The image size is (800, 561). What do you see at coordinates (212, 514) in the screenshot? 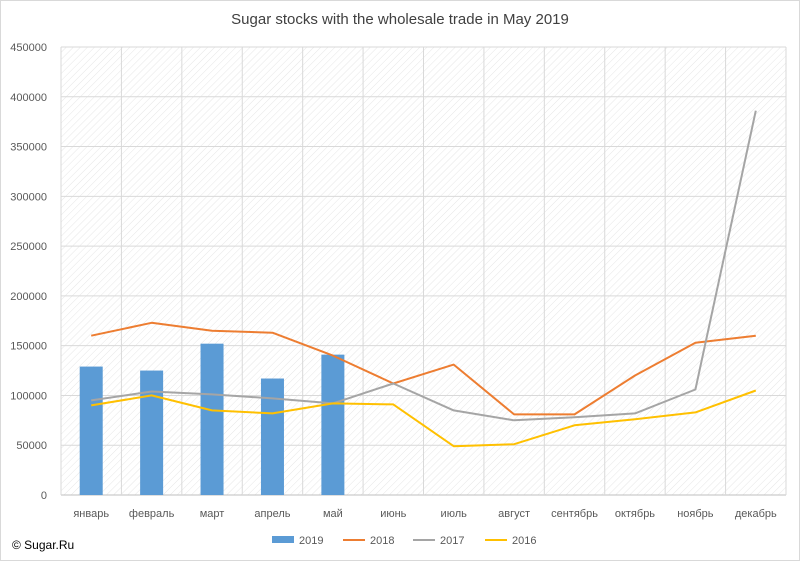
I see `x-tick-label: март` at bounding box center [212, 514].